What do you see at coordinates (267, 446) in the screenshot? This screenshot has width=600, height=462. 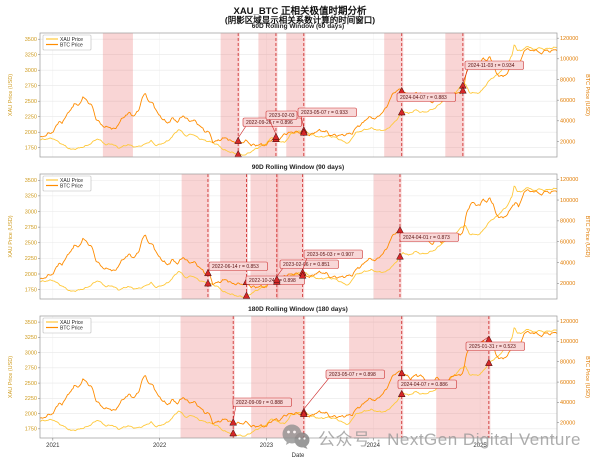 I see `x-tick-label: 2023` at bounding box center [267, 446].